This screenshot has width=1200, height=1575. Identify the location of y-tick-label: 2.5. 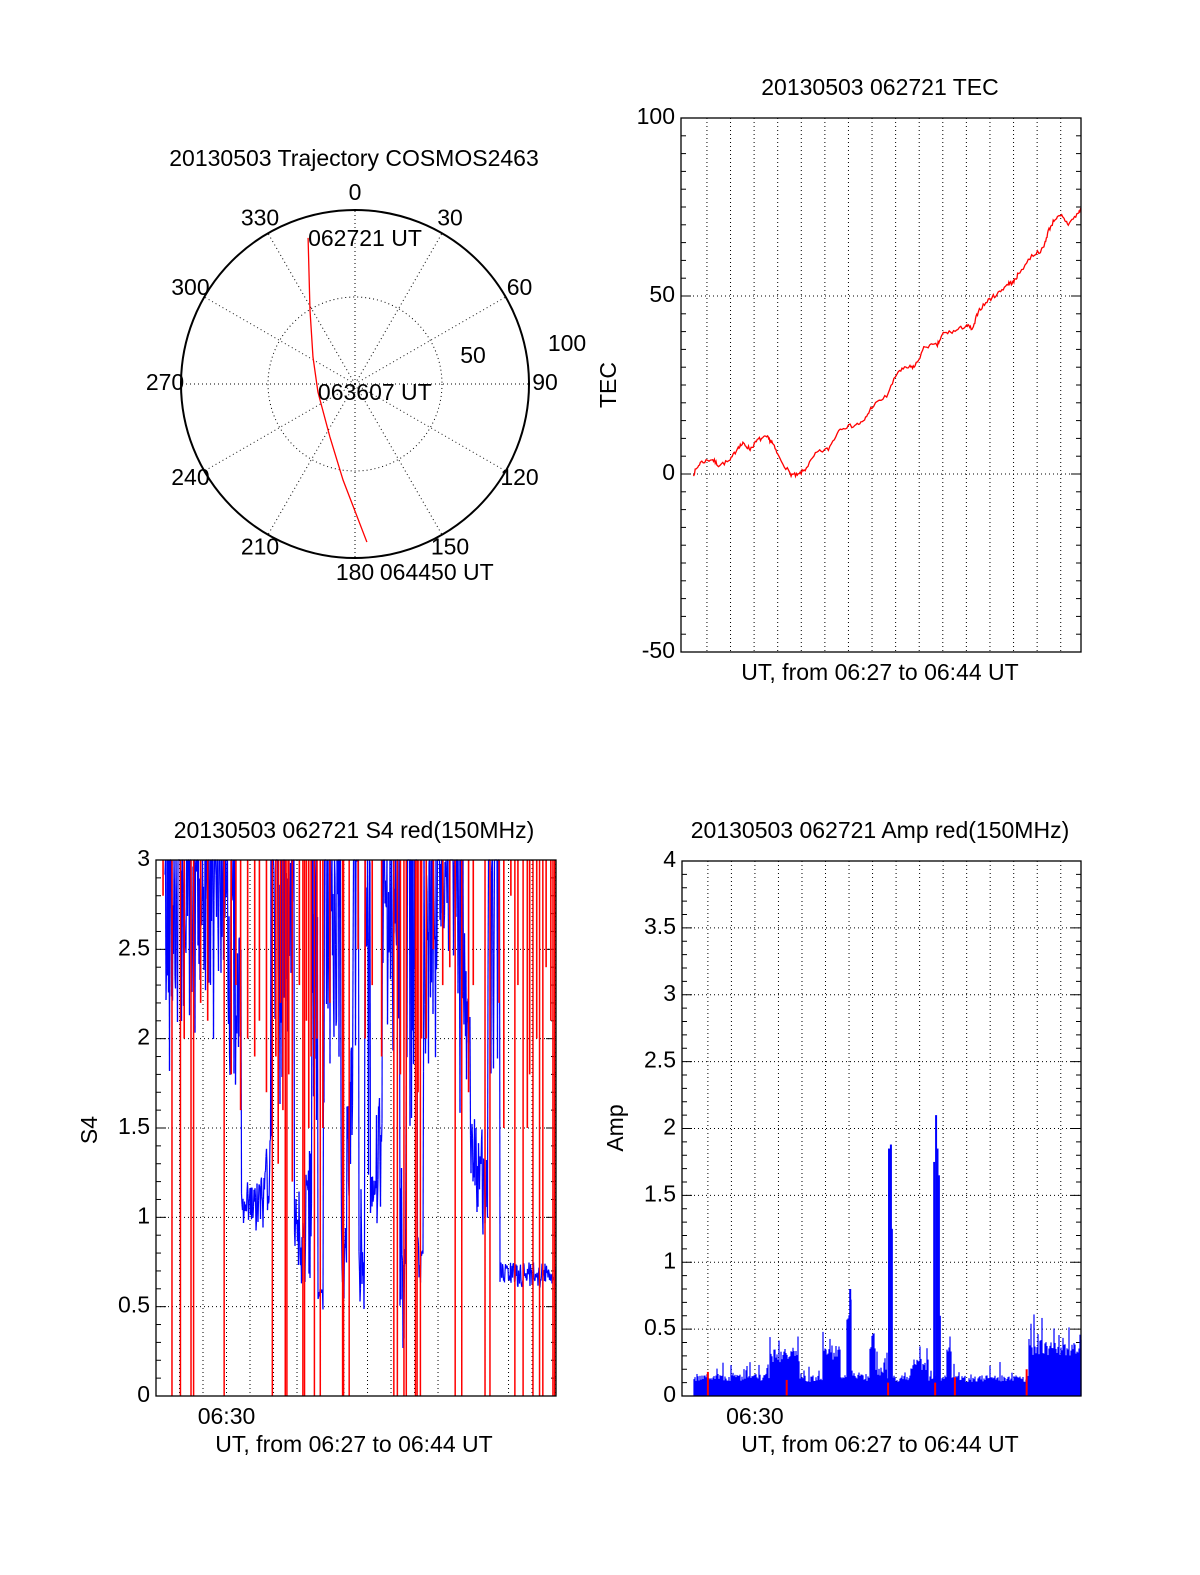
(134, 947).